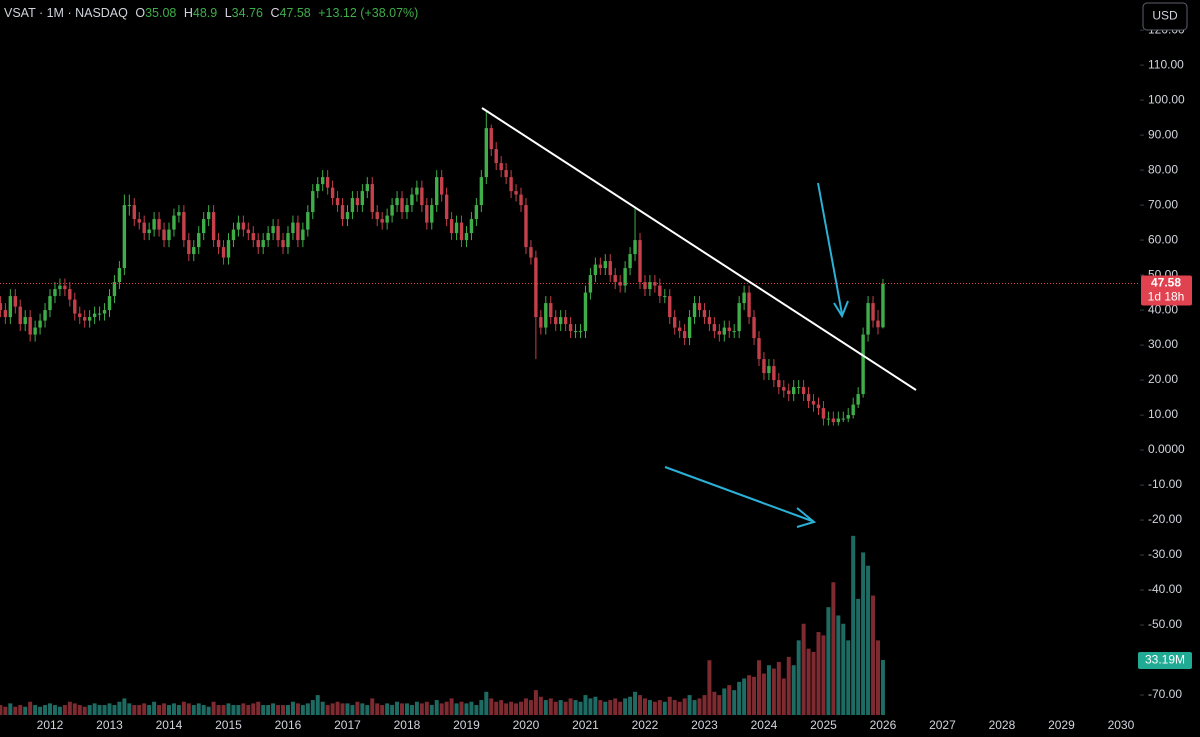 This screenshot has height=737, width=1200. I want to click on x-tick-label: 2018, so click(407, 725).